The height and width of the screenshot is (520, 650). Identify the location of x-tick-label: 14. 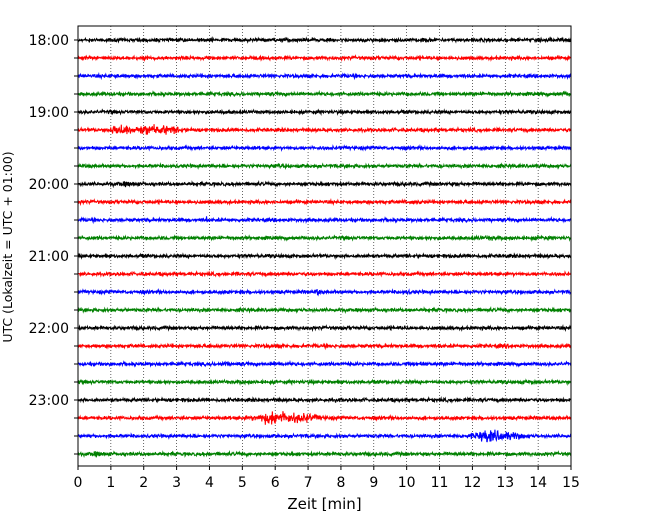
(538, 483).